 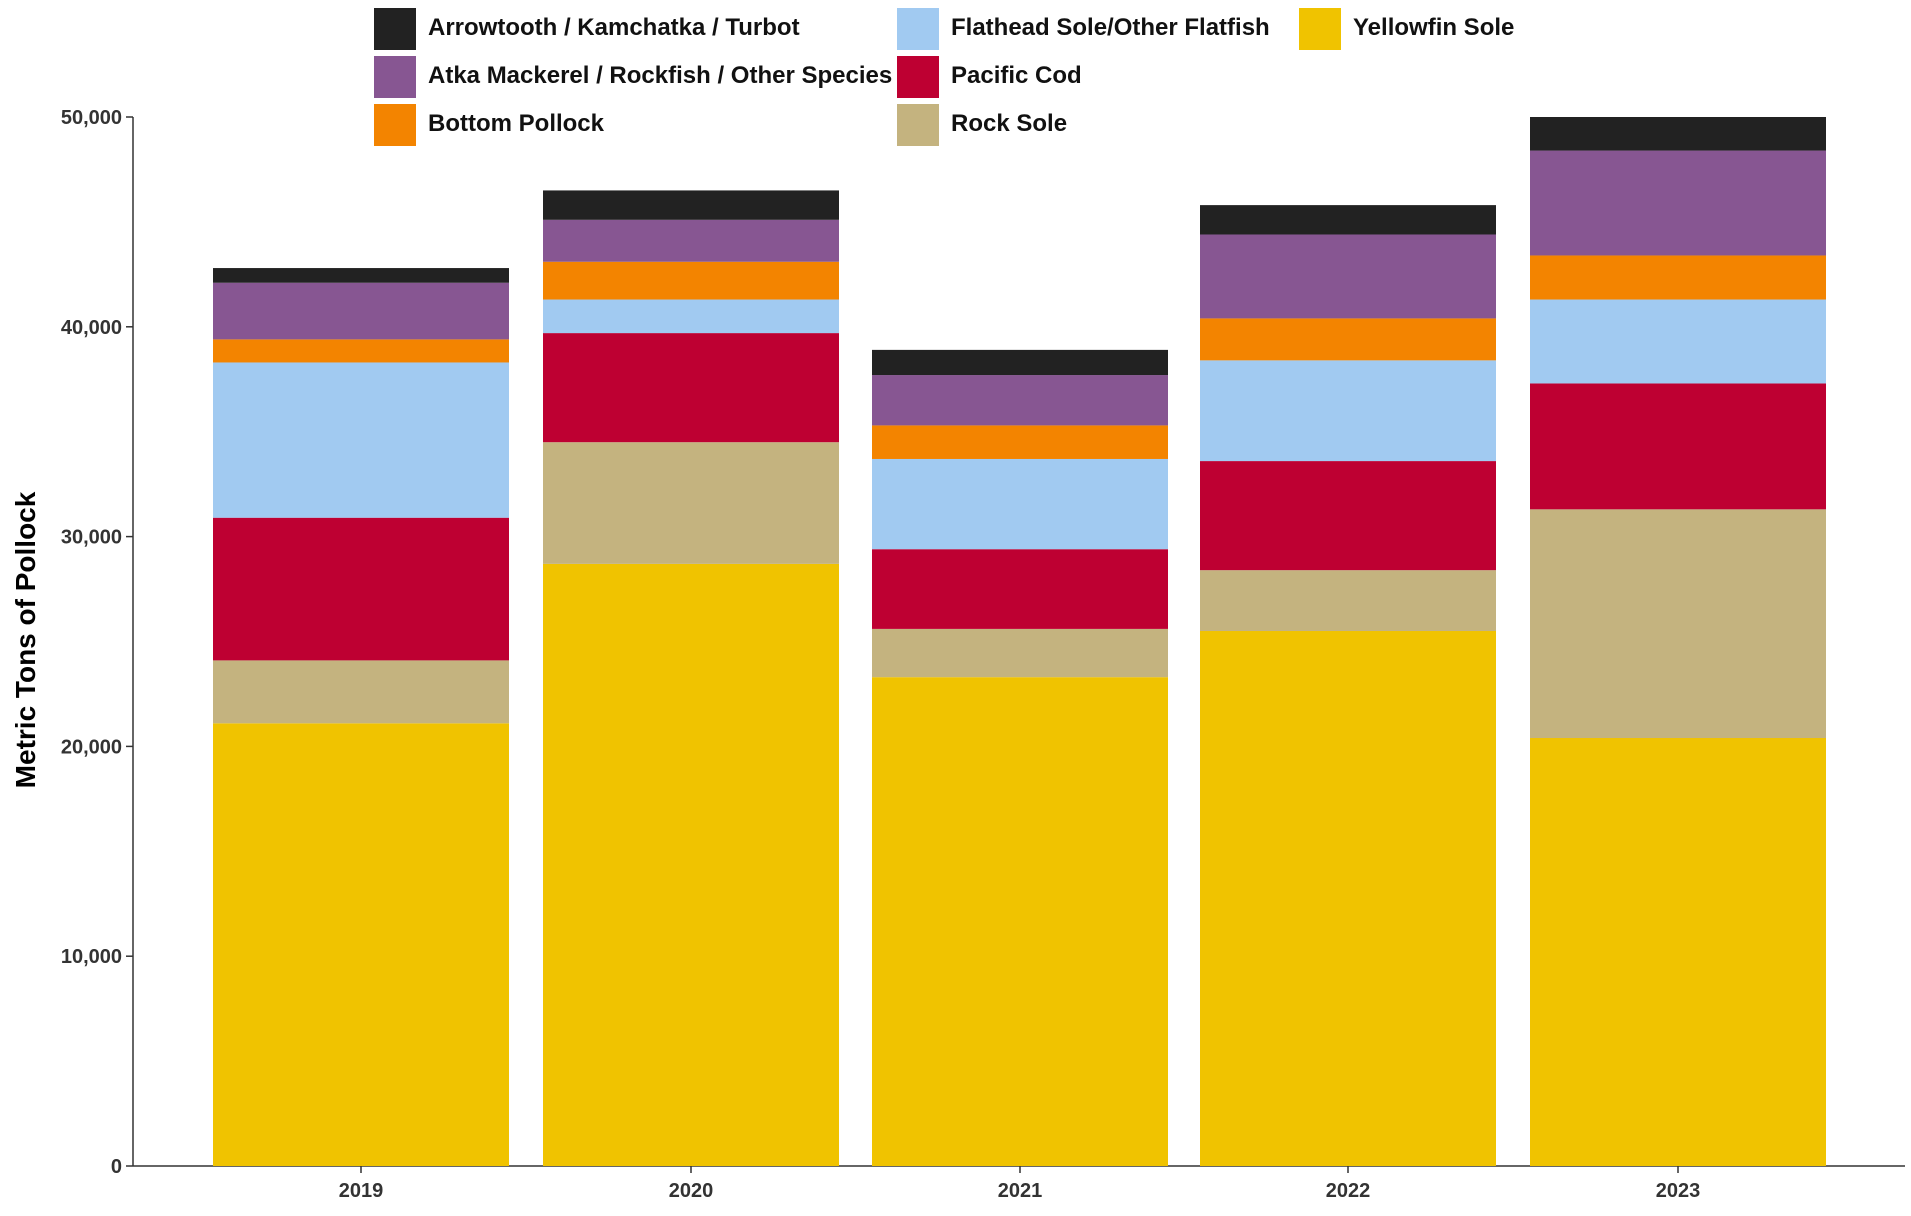 I want to click on legend-label: Pacific Cod, so click(x=1016, y=75).